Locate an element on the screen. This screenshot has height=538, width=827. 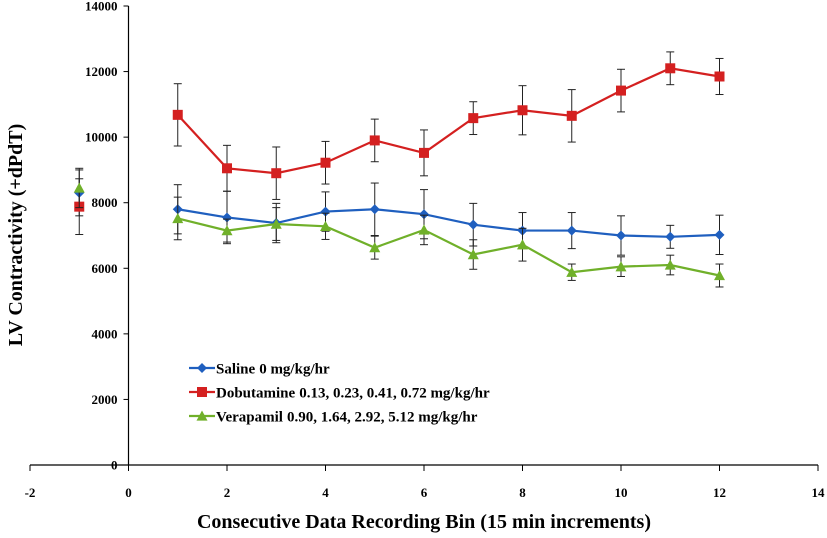
y-tick-label: 2000 is located at coordinates (105, 399).